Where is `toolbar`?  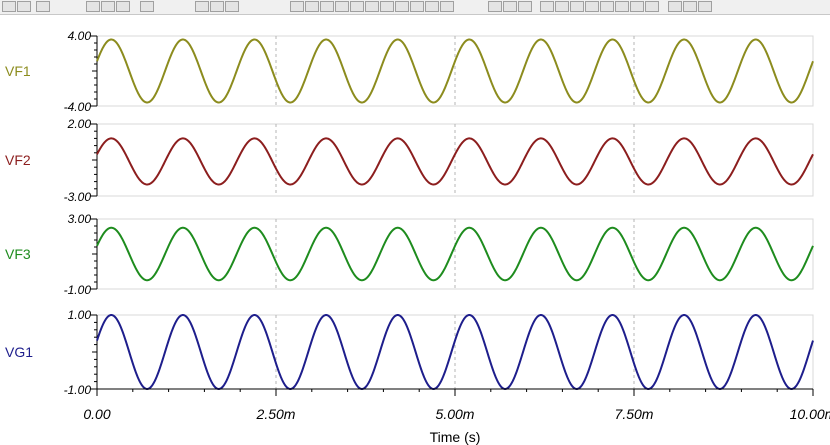
toolbar is located at coordinates (415, 7).